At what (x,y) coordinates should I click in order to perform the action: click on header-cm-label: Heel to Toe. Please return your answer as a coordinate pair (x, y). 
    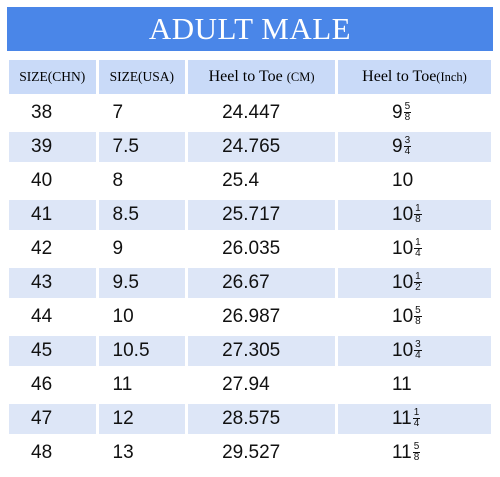
    Looking at the image, I should click on (245, 76).